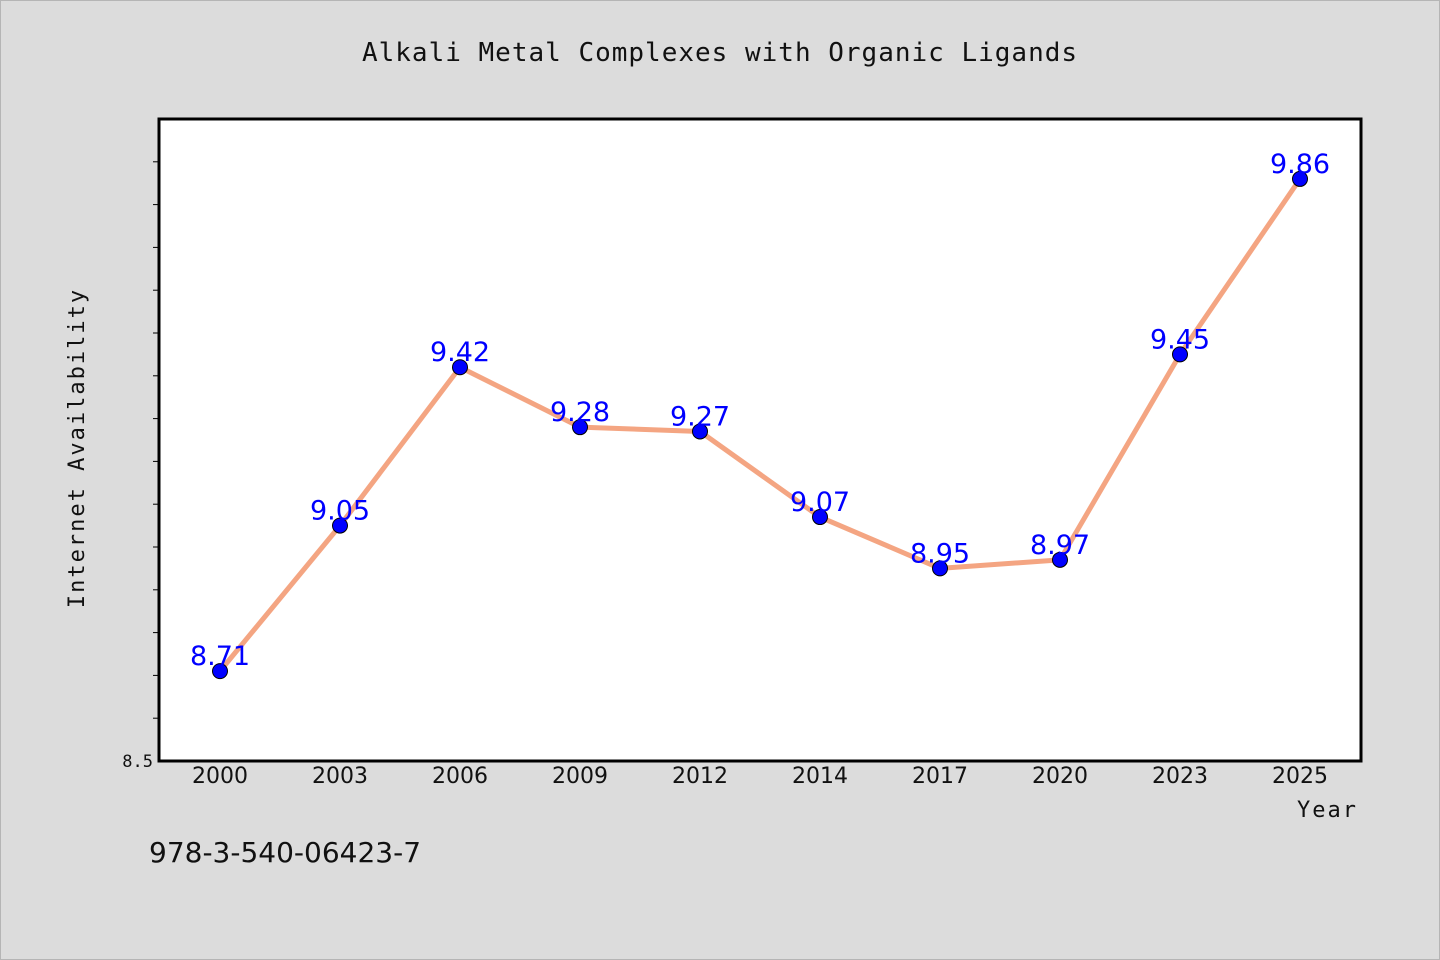 The height and width of the screenshot is (960, 1440). I want to click on data-label: 9.27, so click(700, 416).